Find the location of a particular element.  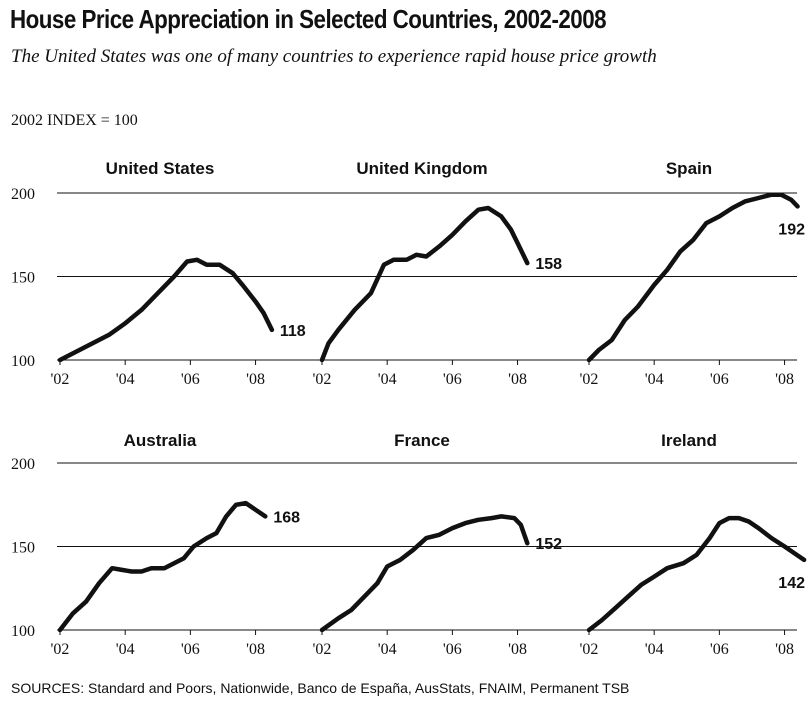

panel-title-united-states: United States is located at coordinates (160, 168).